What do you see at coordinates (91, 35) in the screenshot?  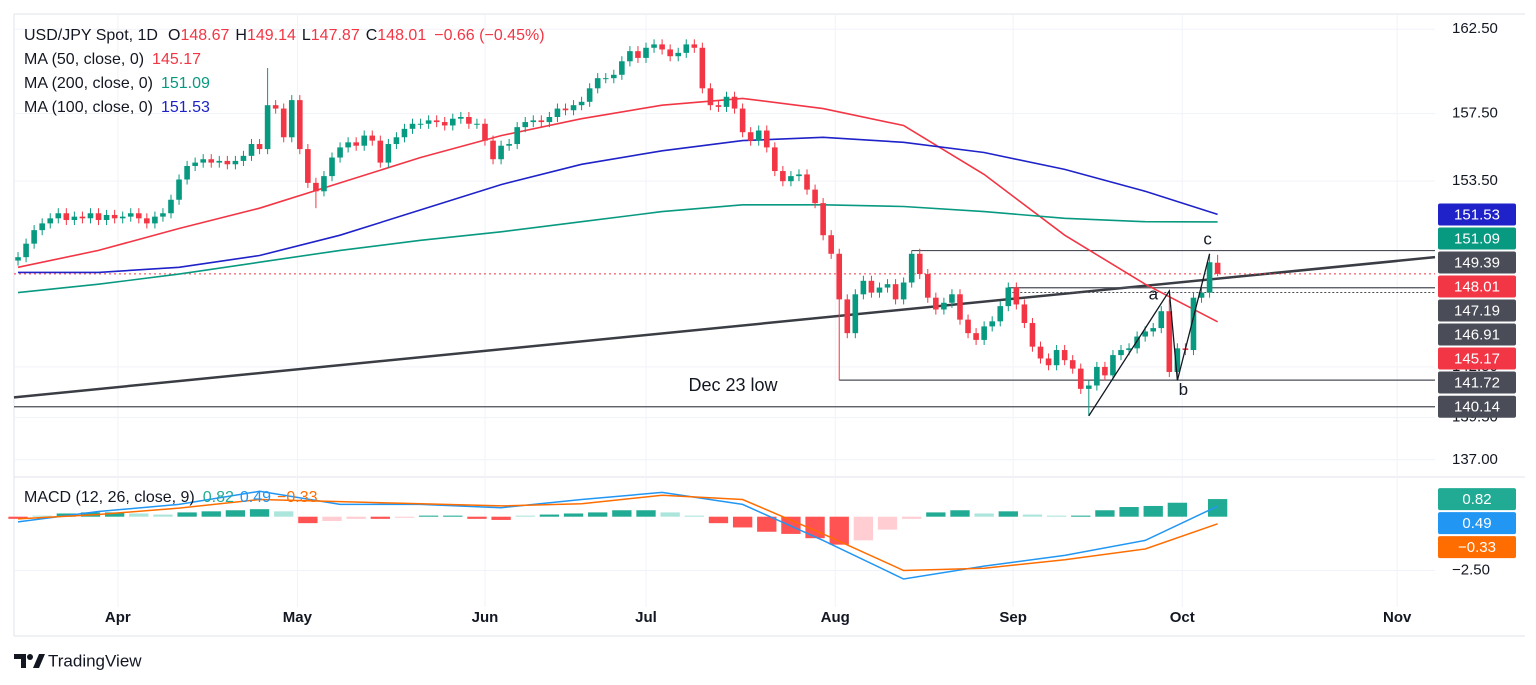 I see `chart-title: USD/JPY Spot, 1D` at bounding box center [91, 35].